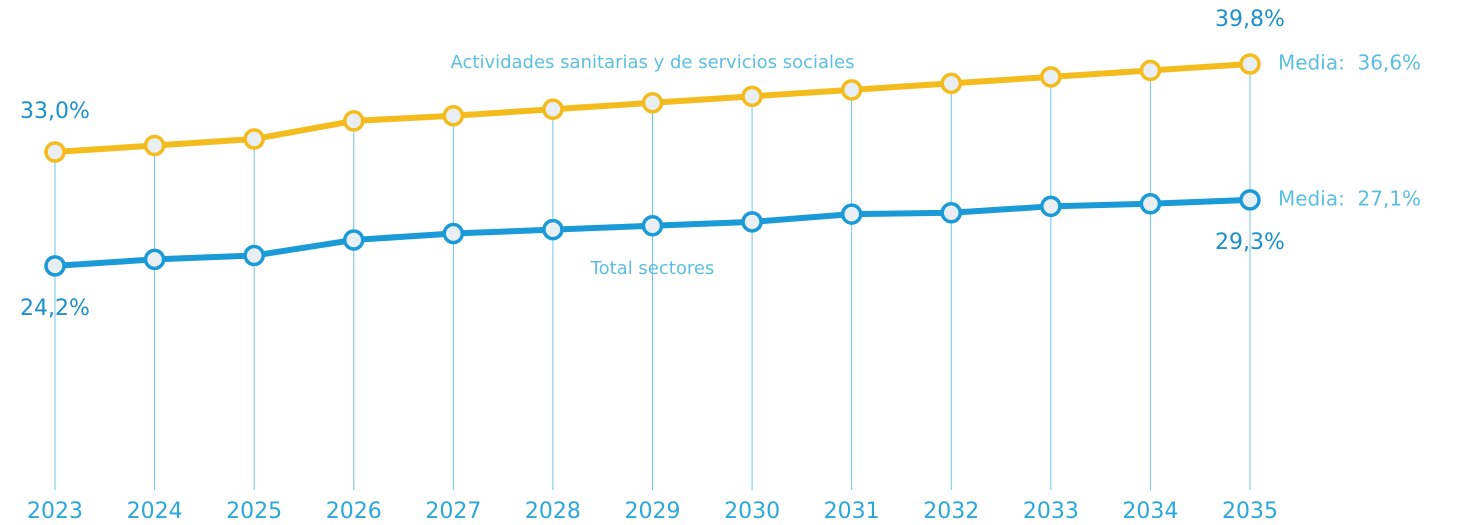  What do you see at coordinates (951, 511) in the screenshot?
I see `x-tick-label: 2032` at bounding box center [951, 511].